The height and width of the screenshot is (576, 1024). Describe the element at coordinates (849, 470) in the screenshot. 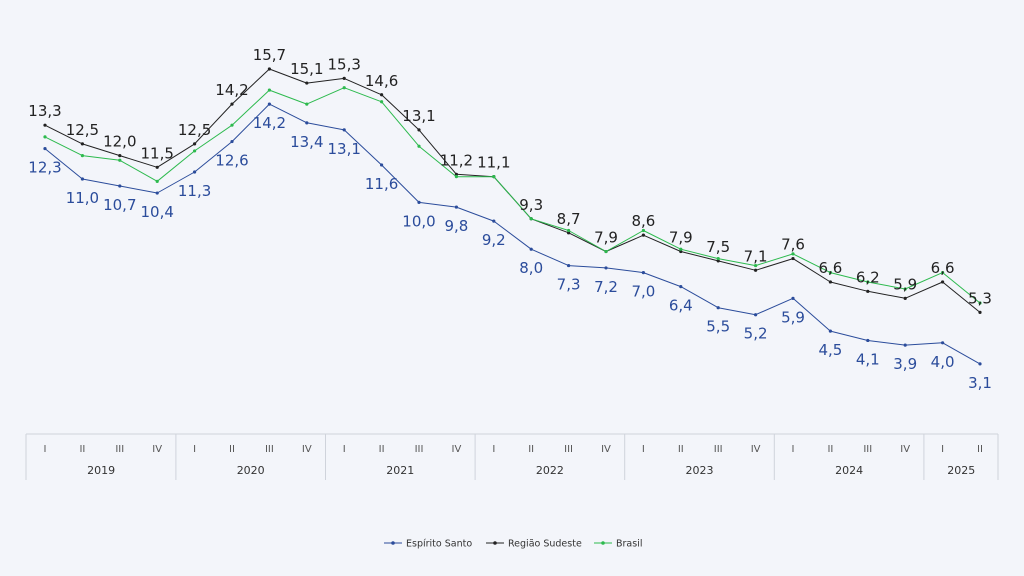

I see `year-tick-label: 2024` at that location.